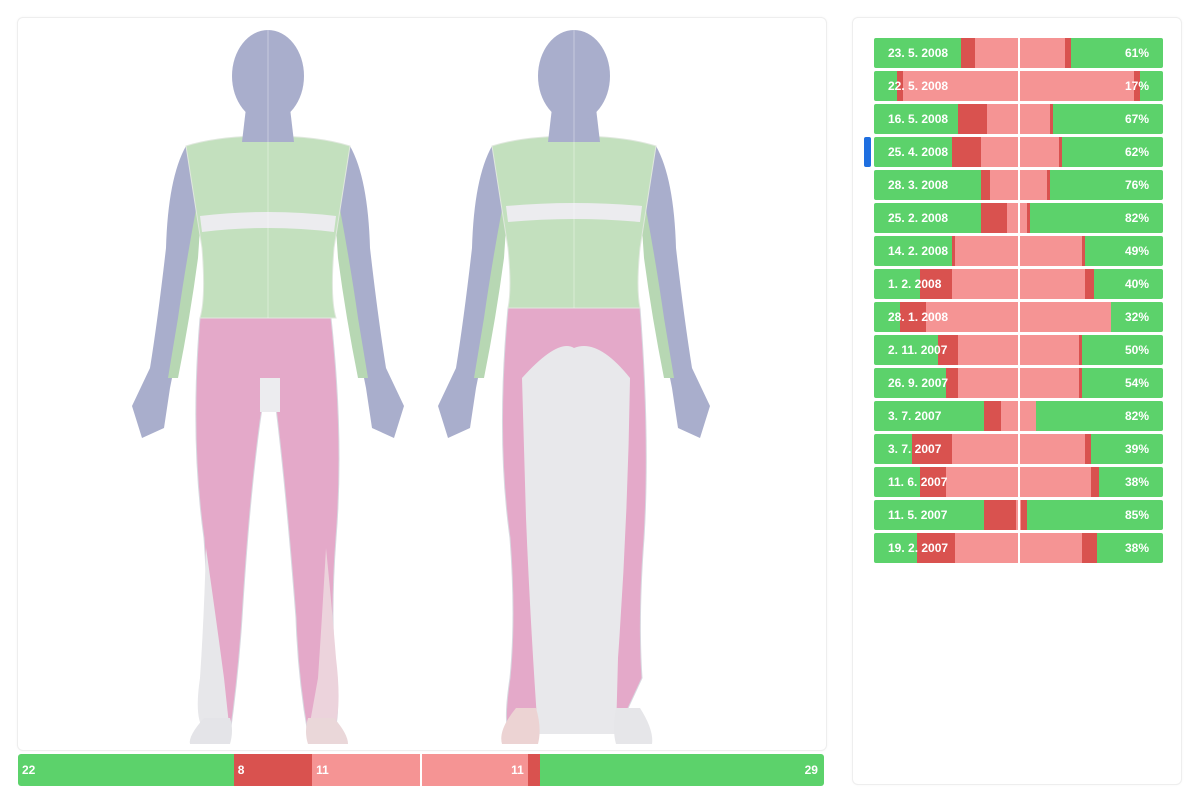 The height and width of the screenshot is (800, 1200). What do you see at coordinates (368, 292) in the screenshot?
I see `front-right-arm` at bounding box center [368, 292].